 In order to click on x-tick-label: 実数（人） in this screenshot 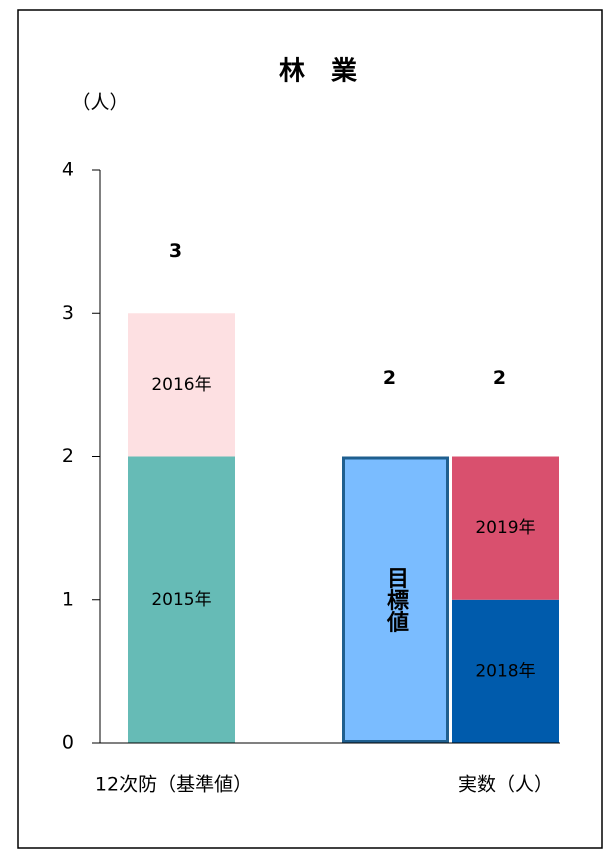, I will do `click(505, 785)`.